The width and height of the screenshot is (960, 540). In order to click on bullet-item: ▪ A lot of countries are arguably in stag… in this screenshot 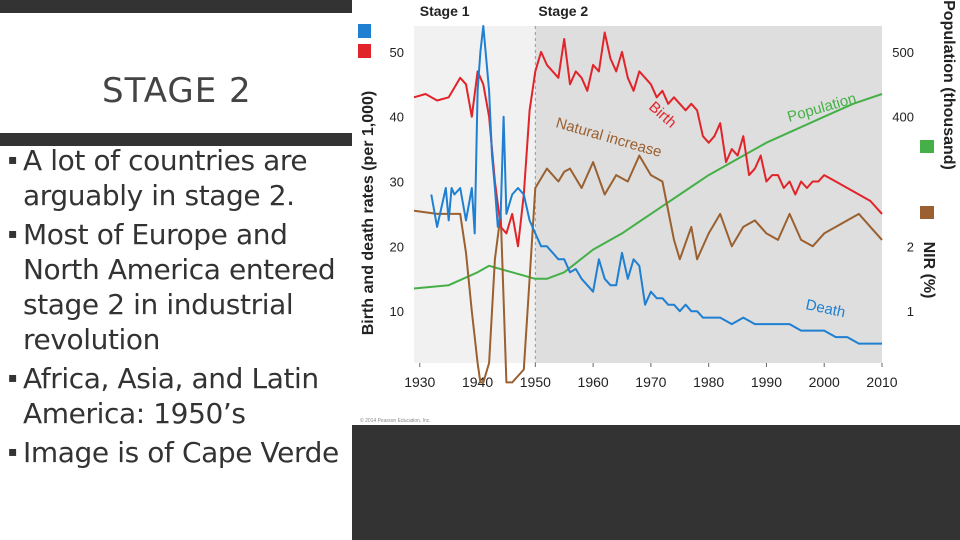, I will do `click(180, 178)`.